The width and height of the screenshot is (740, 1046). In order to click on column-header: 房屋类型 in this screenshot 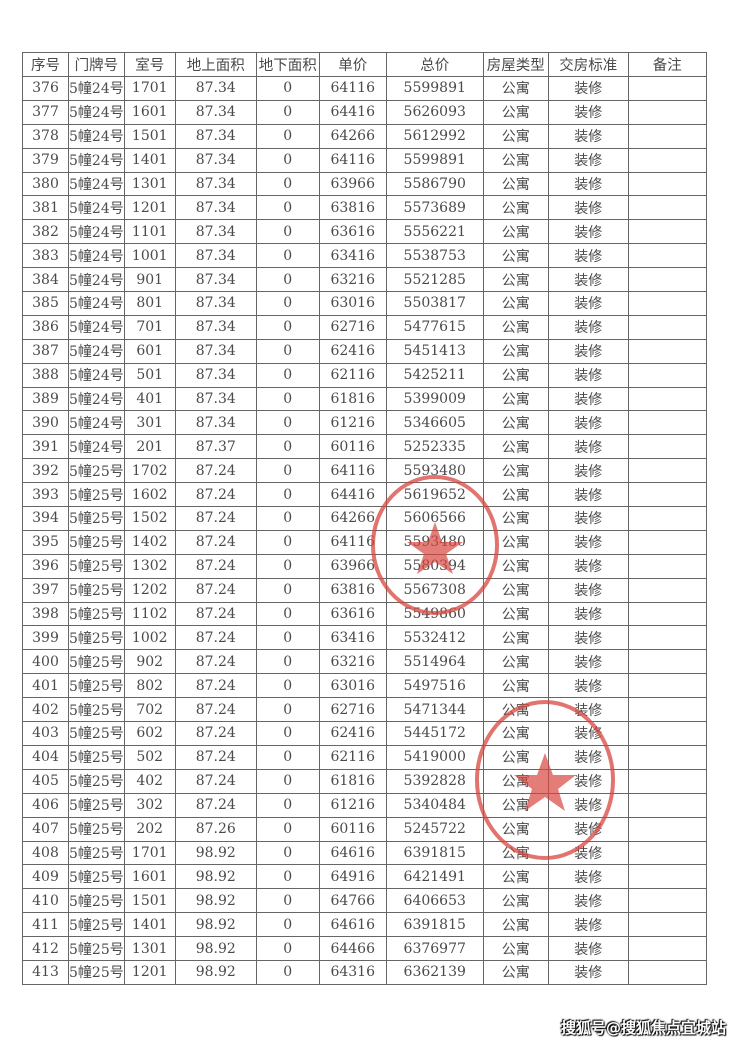, I will do `click(515, 64)`.